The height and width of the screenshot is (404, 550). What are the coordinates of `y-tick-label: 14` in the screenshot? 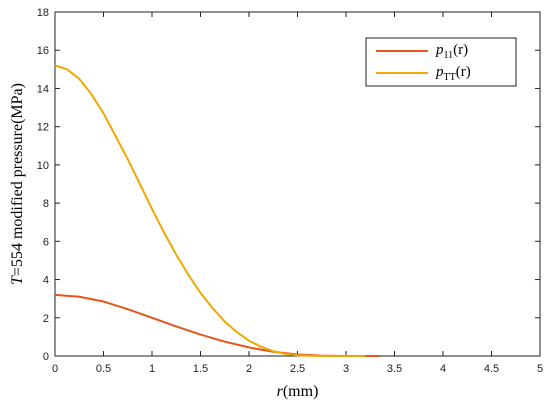 It's located at (43, 89).